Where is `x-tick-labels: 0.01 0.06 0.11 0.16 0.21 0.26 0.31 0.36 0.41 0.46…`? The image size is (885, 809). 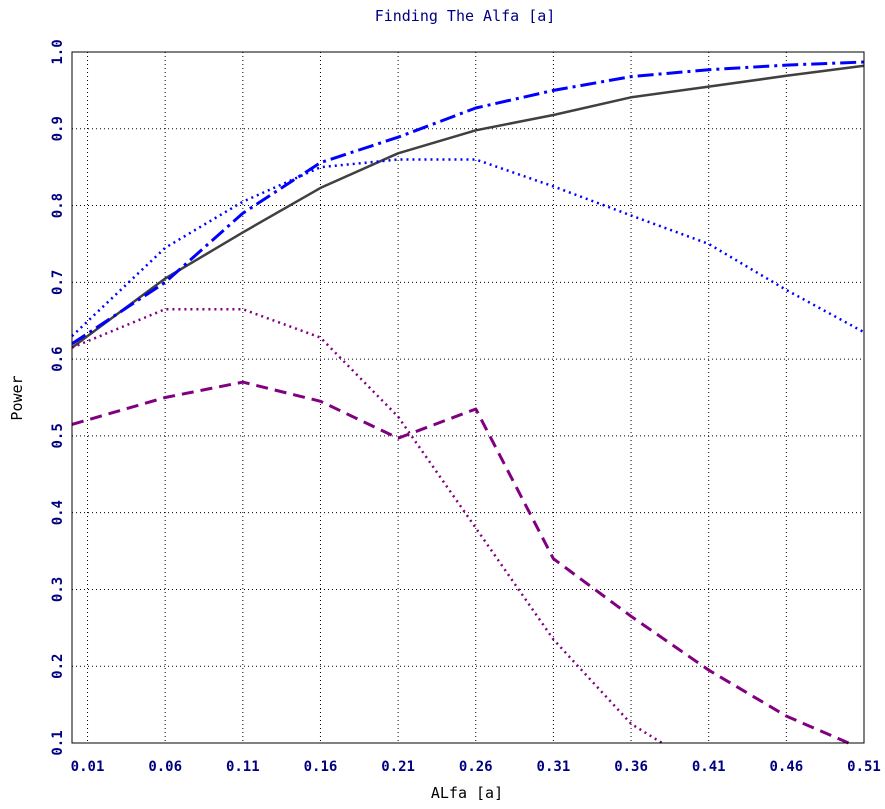 x-tick-labels: 0.01 0.06 0.11 0.16 0.21 0.26 0.31 0.36 0.41 0.46… is located at coordinates (476, 767).